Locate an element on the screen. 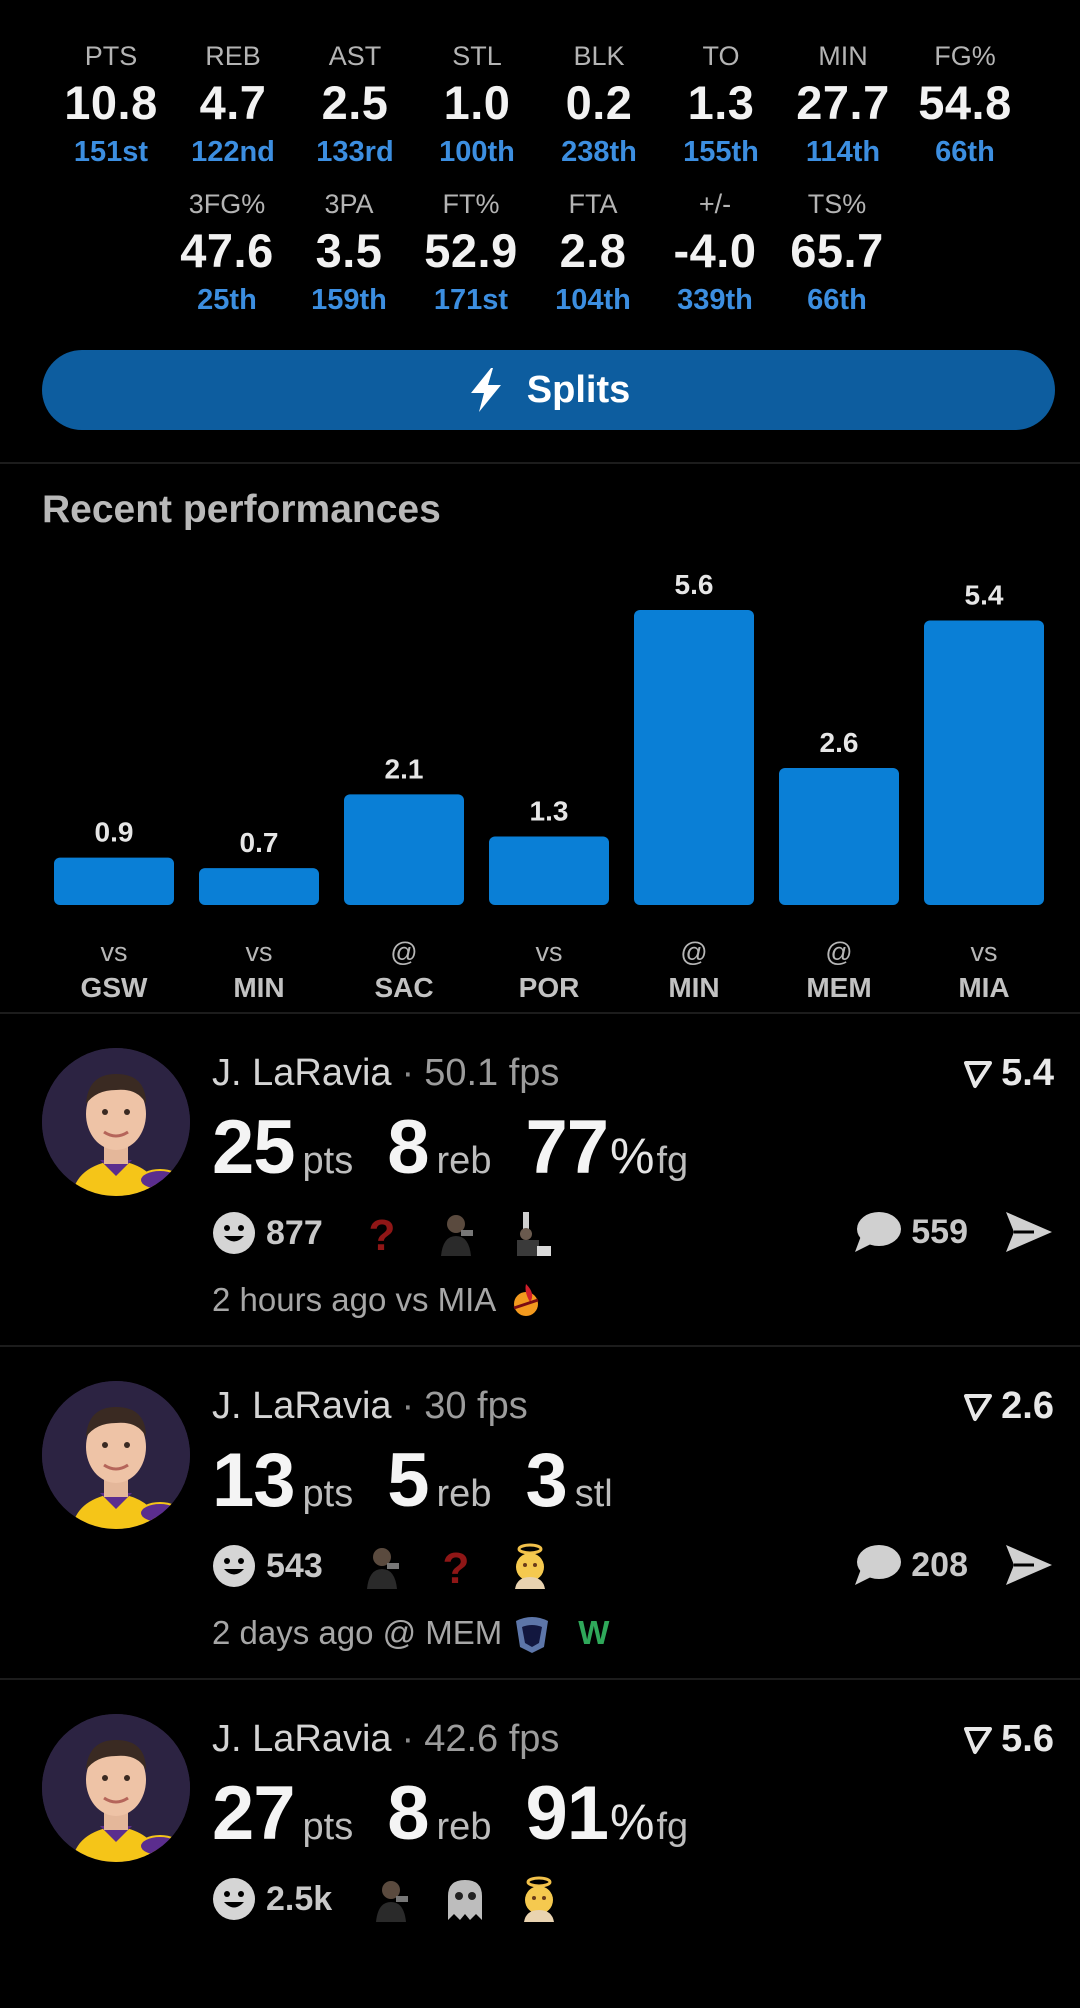 This screenshot has width=1080, height=2008. category-team-label: POR is located at coordinates (549, 987).